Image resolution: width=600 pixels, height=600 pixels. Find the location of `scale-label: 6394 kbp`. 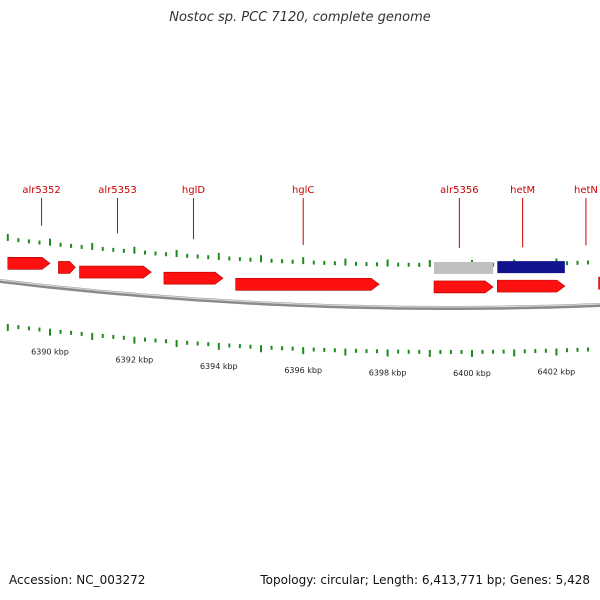

scale-label: 6394 kbp is located at coordinates (219, 366).